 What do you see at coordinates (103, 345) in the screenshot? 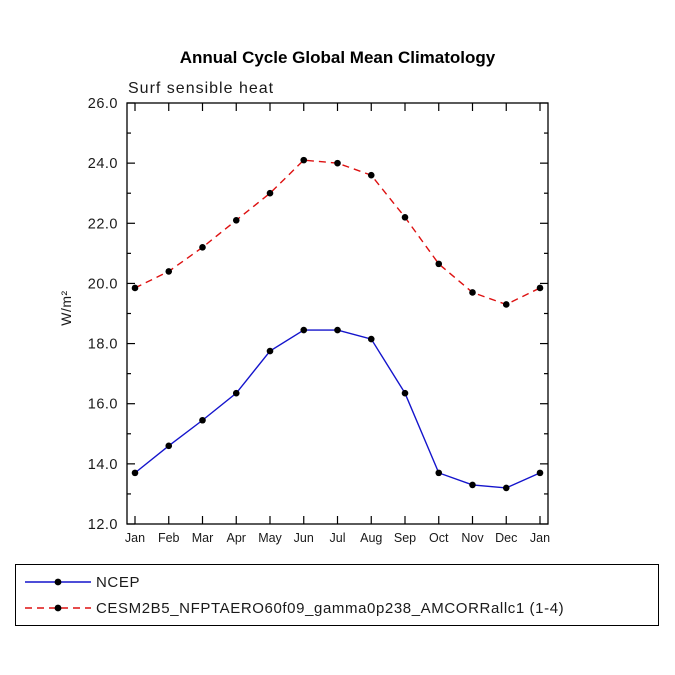
I see `y-tick-label: 18.0` at bounding box center [103, 345].